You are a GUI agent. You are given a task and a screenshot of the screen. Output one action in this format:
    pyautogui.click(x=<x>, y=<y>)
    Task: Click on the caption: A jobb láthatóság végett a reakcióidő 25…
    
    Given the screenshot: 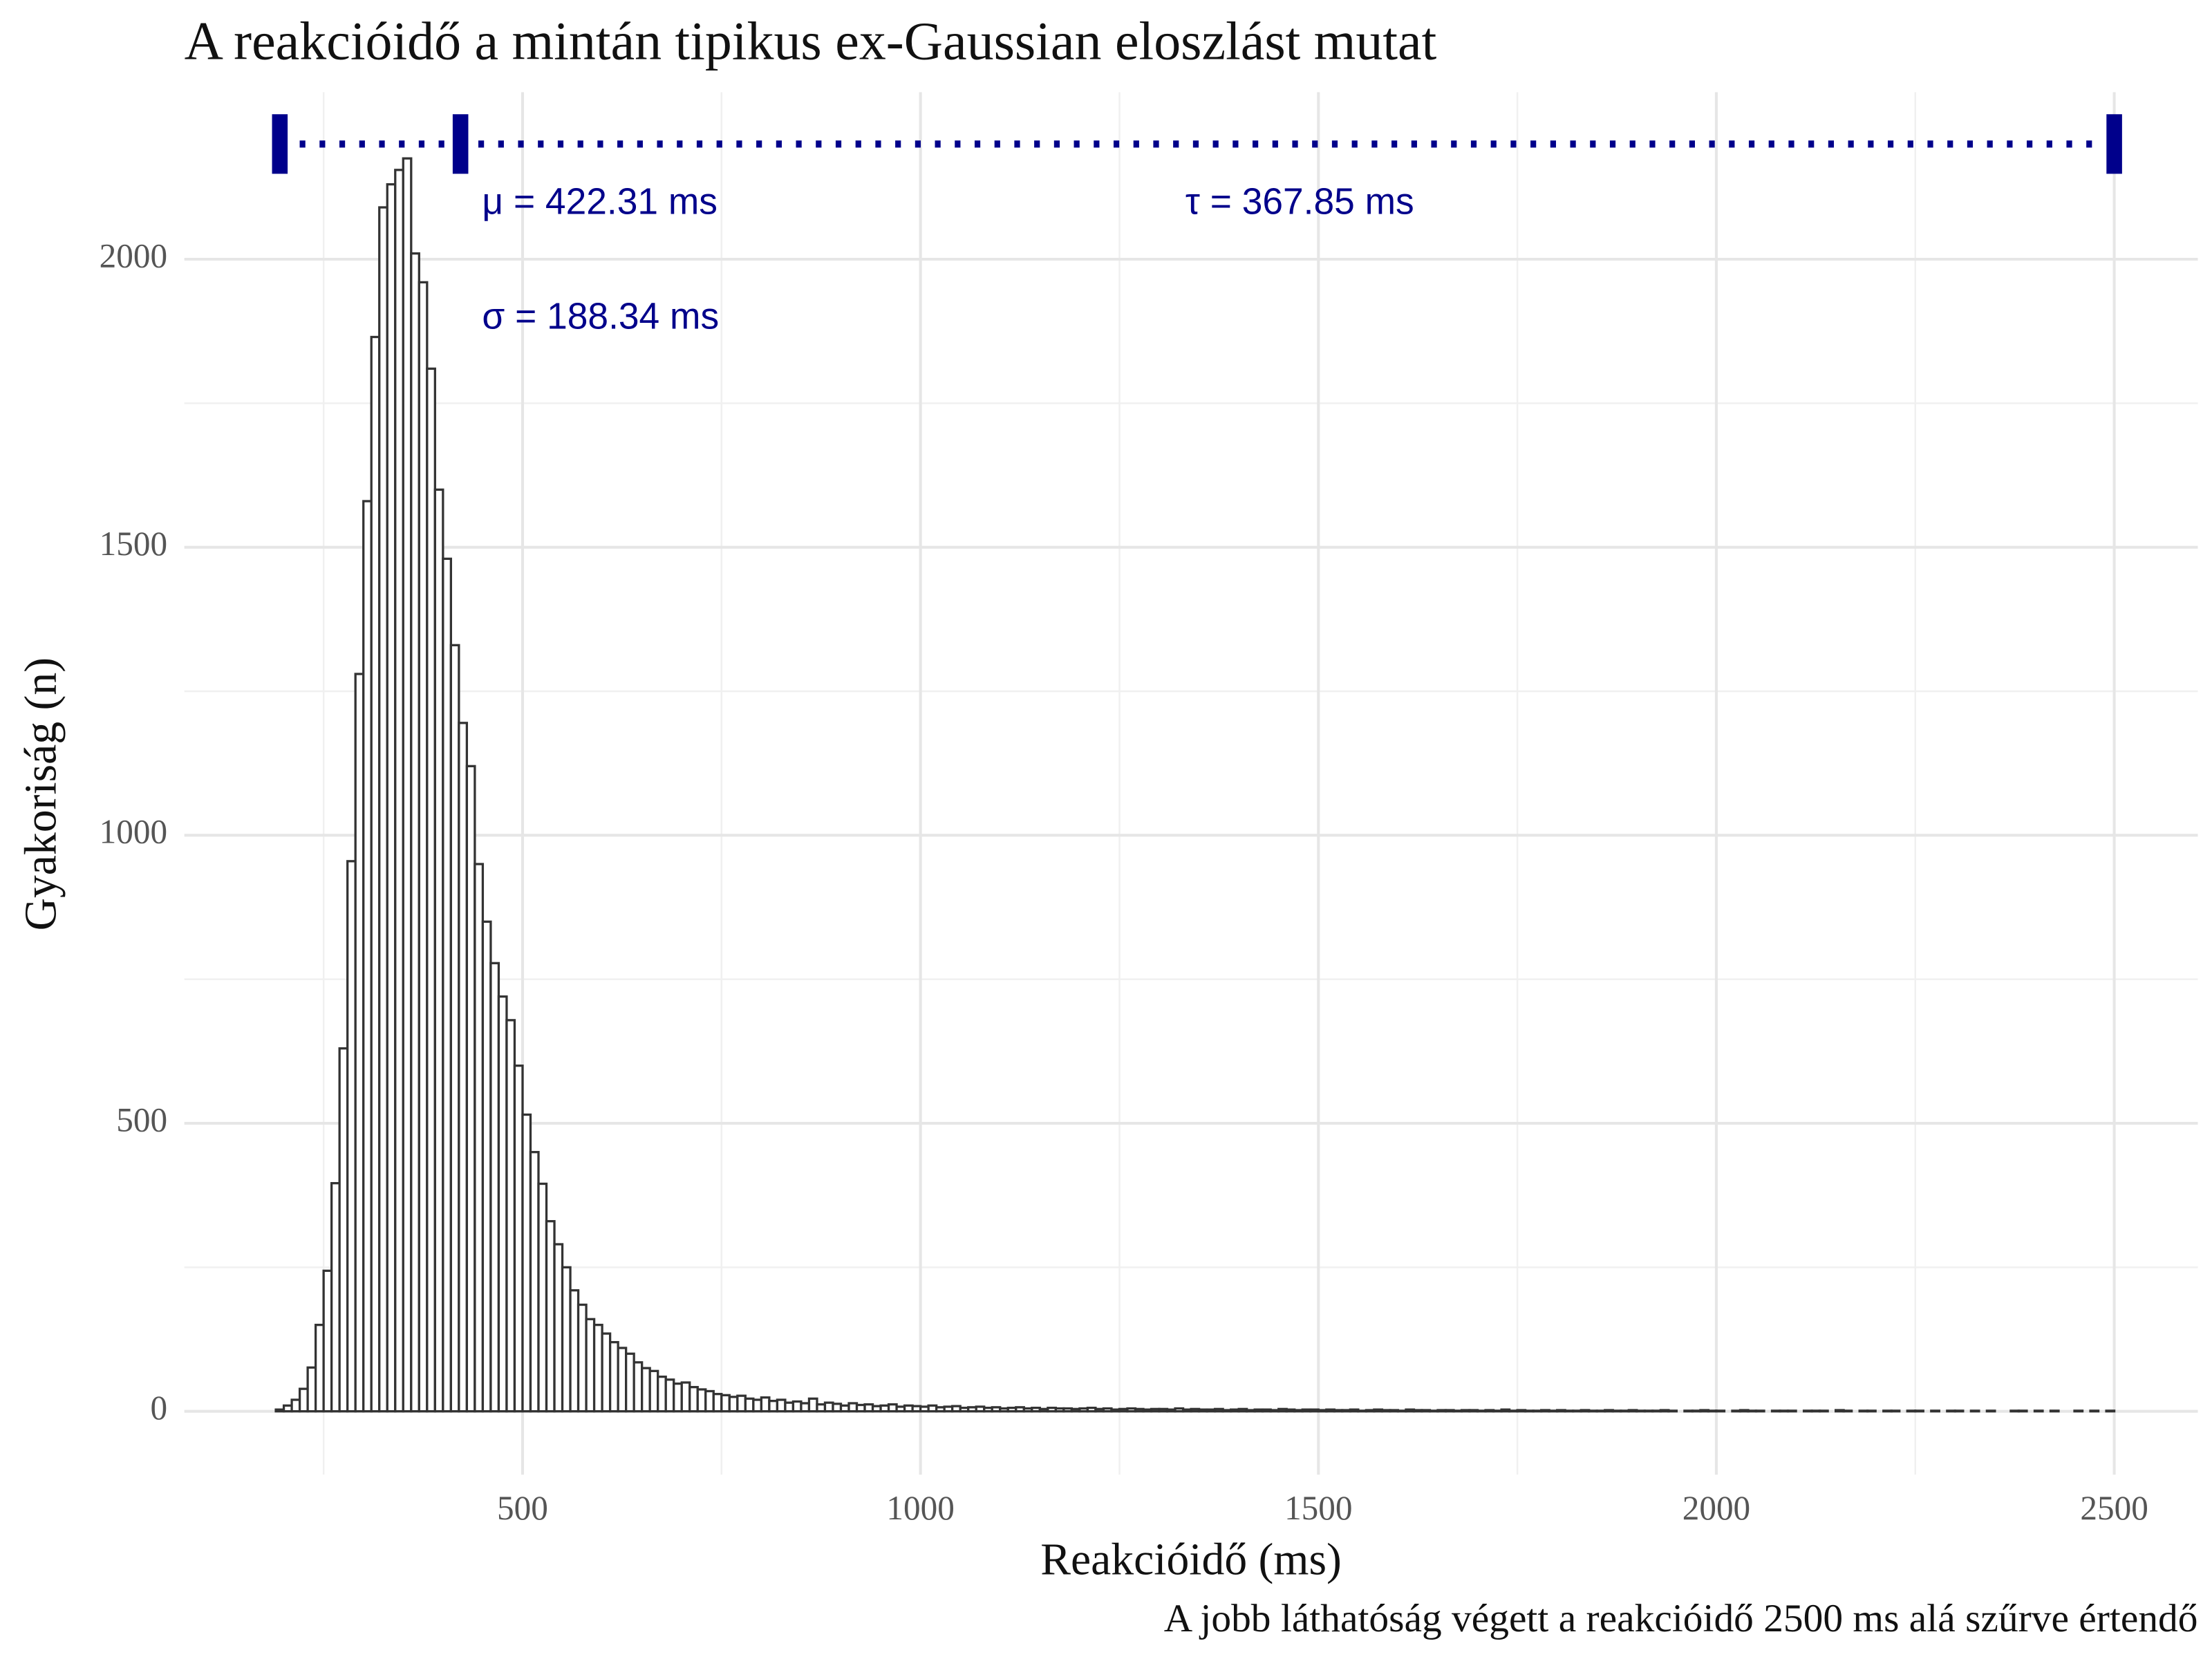 What is the action you would take?
    pyautogui.click(x=1681, y=1619)
    